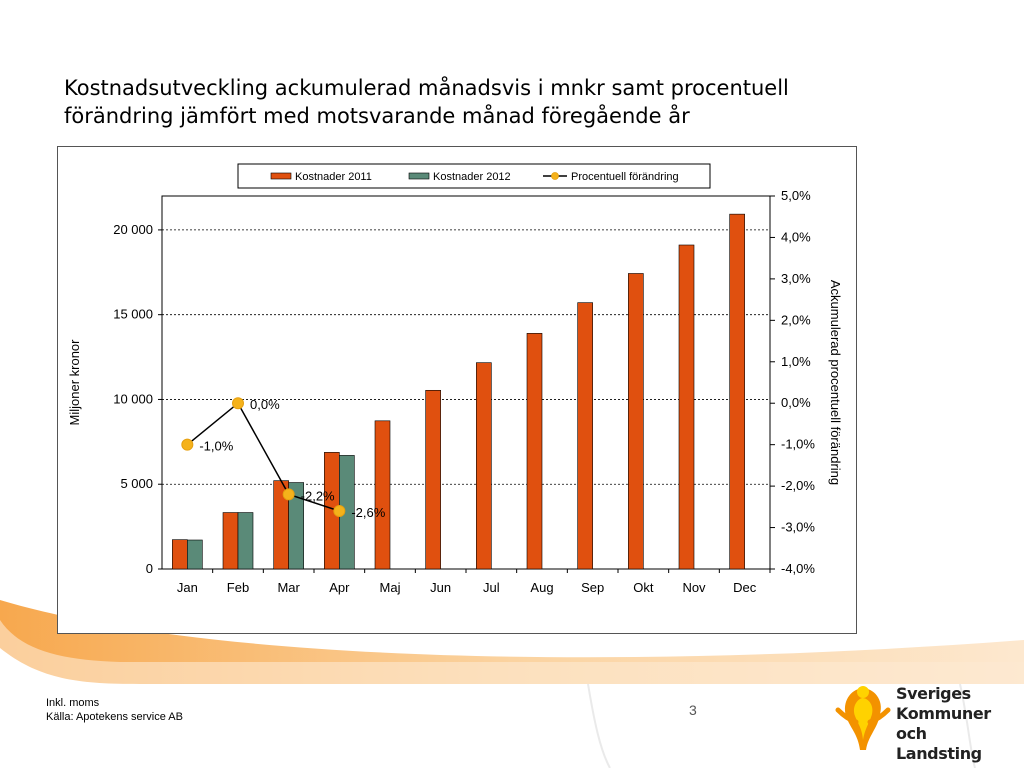 The height and width of the screenshot is (768, 1024). I want to click on y-tick-label-1: 5 000, so click(136, 483).